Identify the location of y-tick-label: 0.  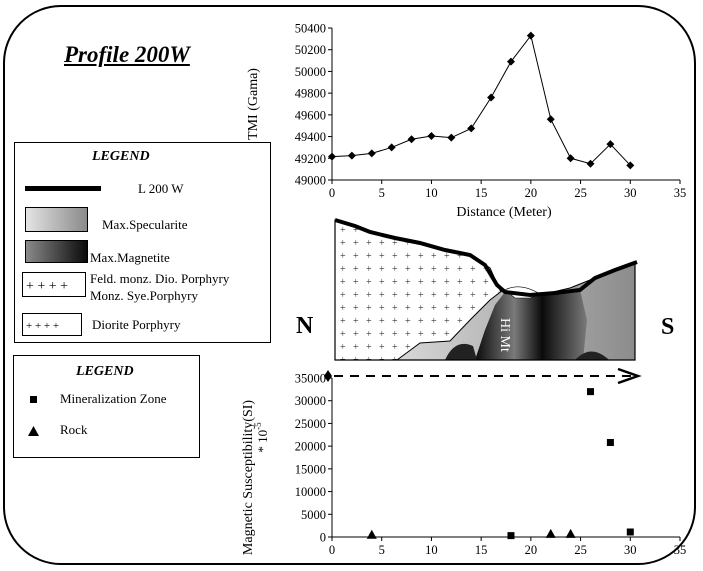
(323, 538).